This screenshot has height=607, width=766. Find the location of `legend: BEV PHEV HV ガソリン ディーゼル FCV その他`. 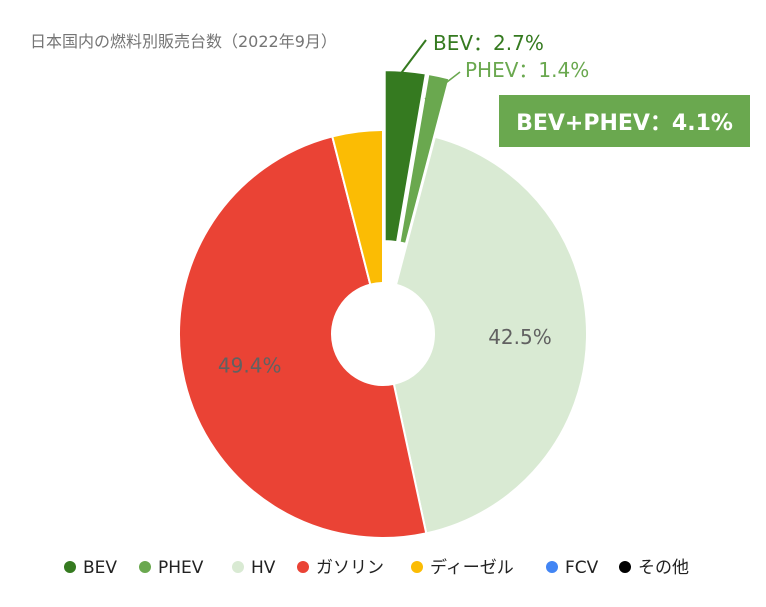

legend: BEV PHEV HV ガソリン ディーゼル FCV その他 is located at coordinates (376, 567).